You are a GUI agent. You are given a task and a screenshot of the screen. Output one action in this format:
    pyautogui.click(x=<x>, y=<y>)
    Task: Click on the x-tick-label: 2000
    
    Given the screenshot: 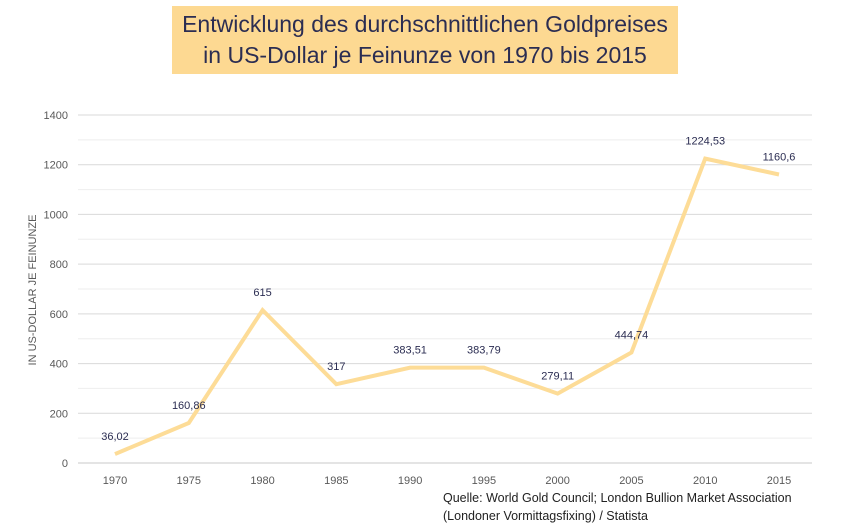 What is the action you would take?
    pyautogui.click(x=557, y=481)
    